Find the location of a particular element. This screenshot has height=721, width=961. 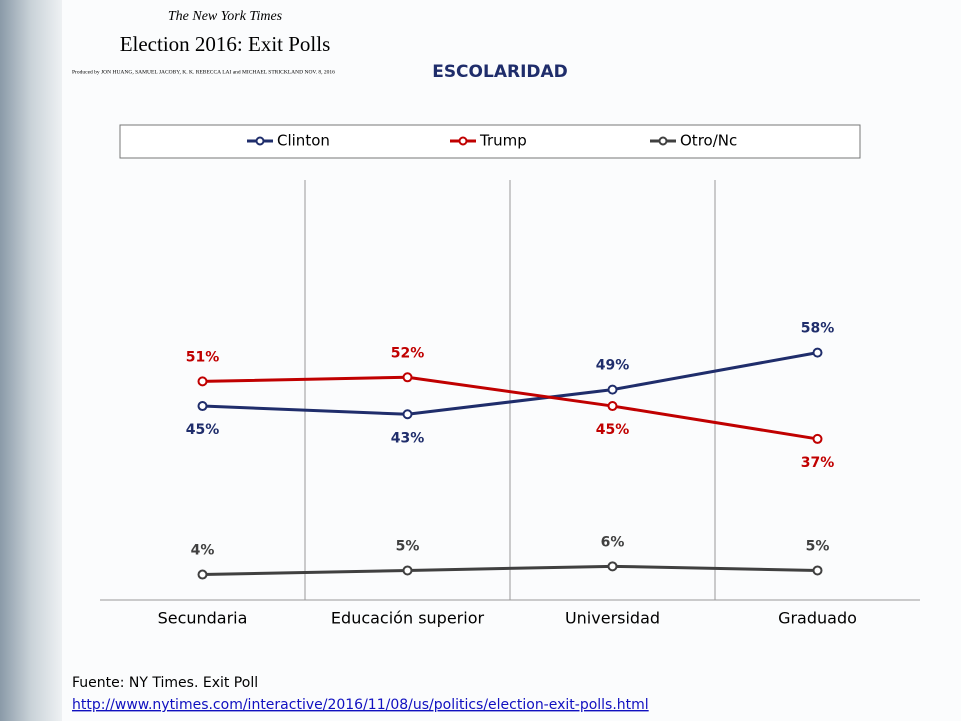

publisher: The New York Times is located at coordinates (225, 16).